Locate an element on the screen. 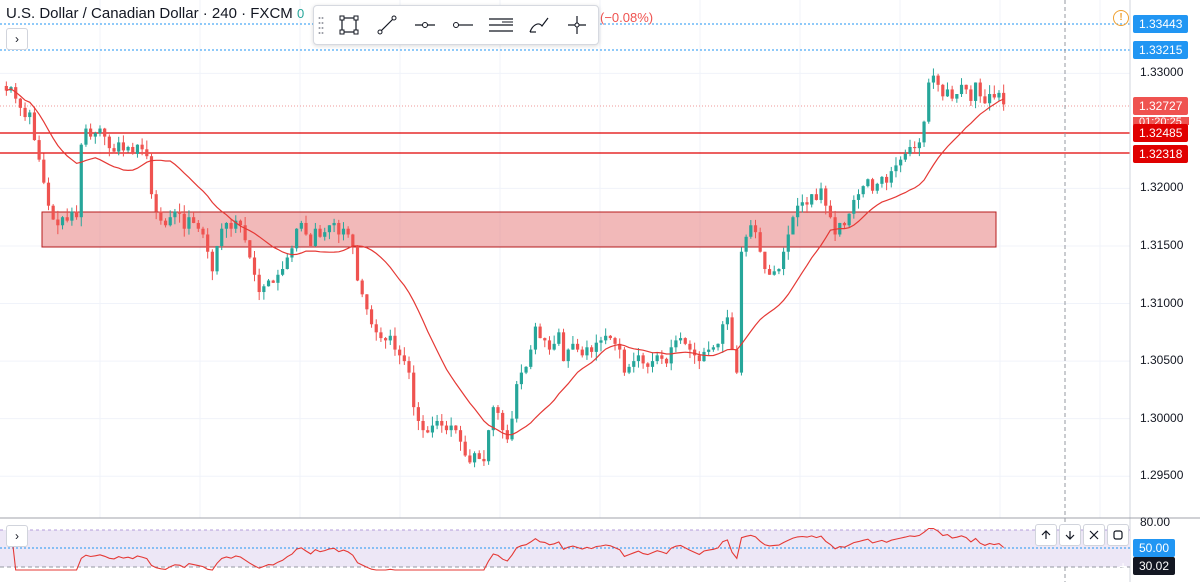 This screenshot has width=1200, height=582. horizontal-line-icon is located at coordinates (463, 25).